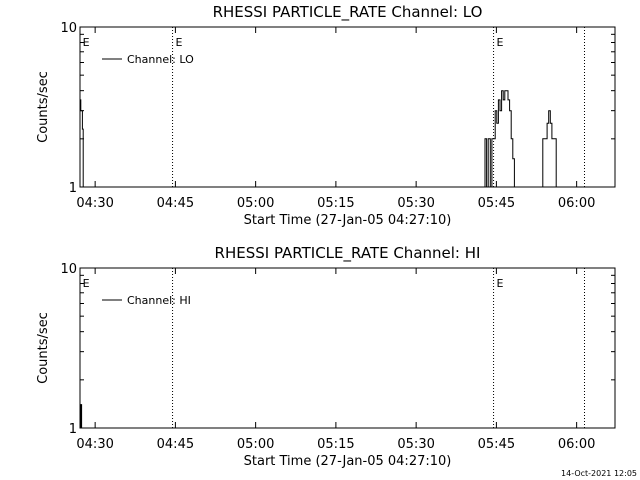  I want to click on chart-title: RHESSI PARTICLE_RATE Channel: HI, so click(348, 253).